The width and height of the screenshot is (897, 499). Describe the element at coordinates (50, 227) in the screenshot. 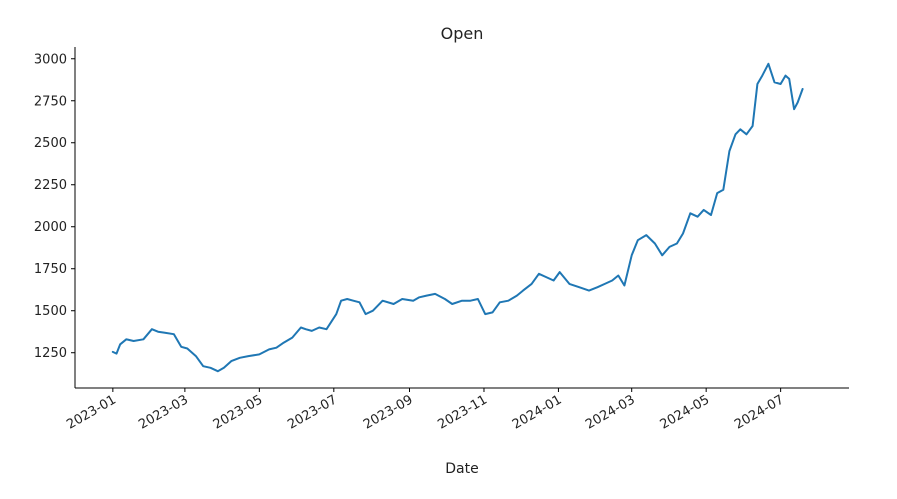

I see `y-tick-label: 2000` at that location.